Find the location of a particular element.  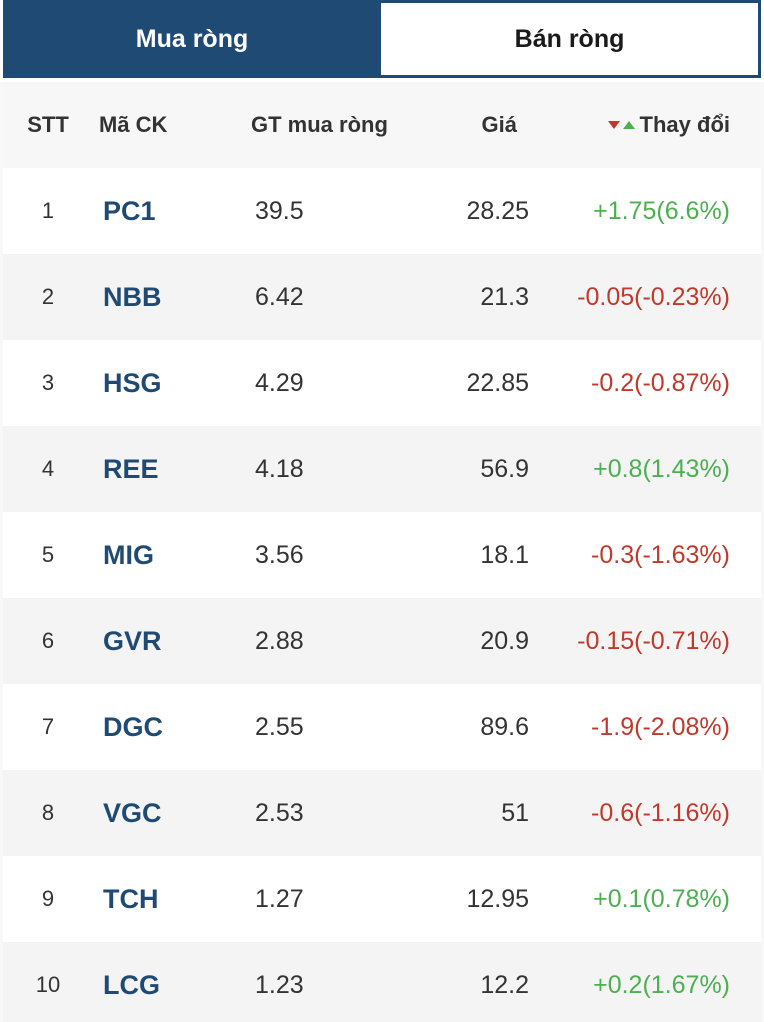

stock-symbol-link: GVR is located at coordinates (132, 640).